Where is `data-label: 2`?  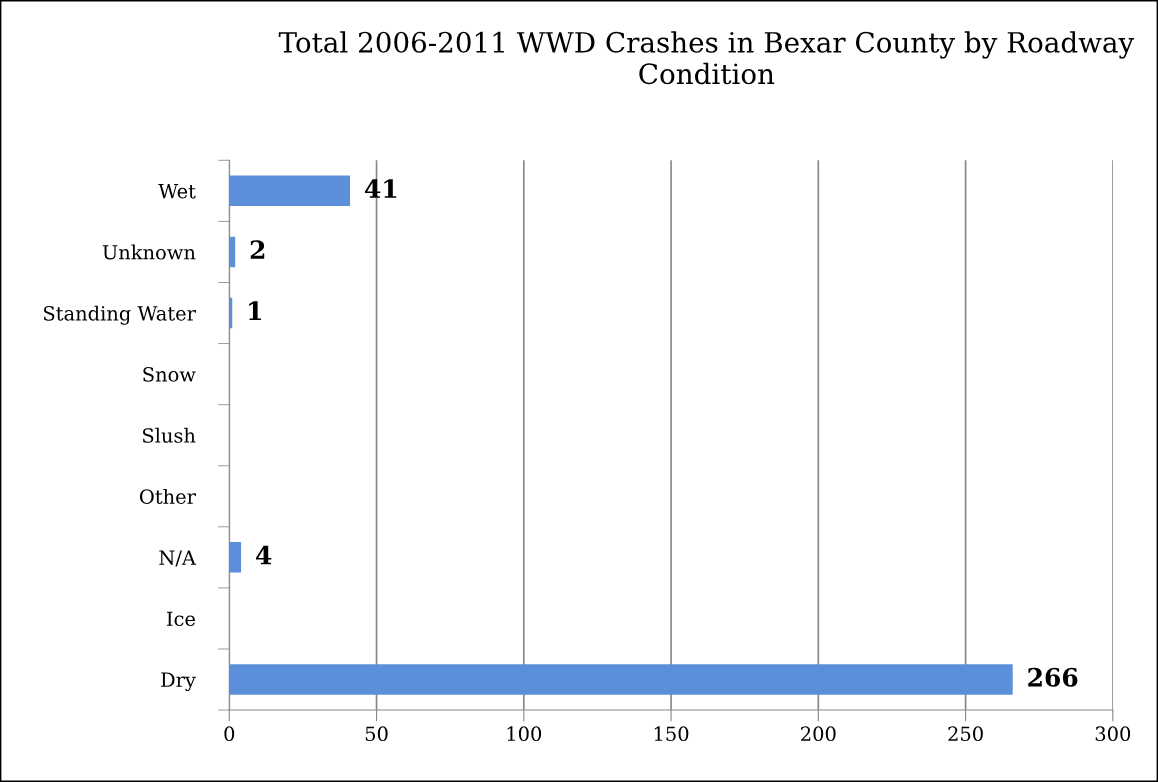 data-label: 2 is located at coordinates (257, 249).